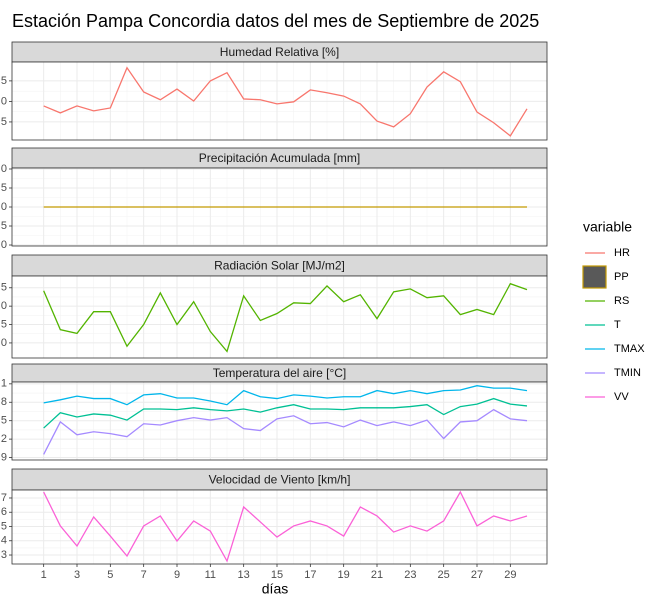  What do you see at coordinates (279, 158) in the screenshot?
I see `facet-title: Precipitación Acumulada [mm]` at bounding box center [279, 158].